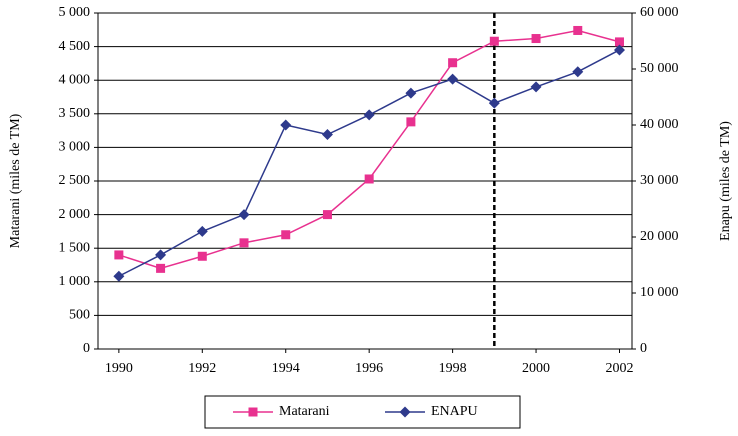 The height and width of the screenshot is (436, 738). Describe the element at coordinates (75, 113) in the screenshot. I see `y-tick-label: 3 500` at that location.